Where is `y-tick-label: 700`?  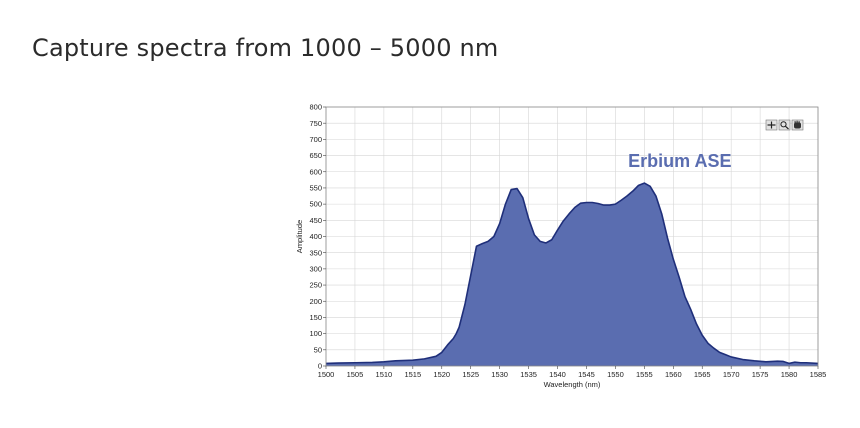
y-tick-label: 700 is located at coordinates (315, 139).